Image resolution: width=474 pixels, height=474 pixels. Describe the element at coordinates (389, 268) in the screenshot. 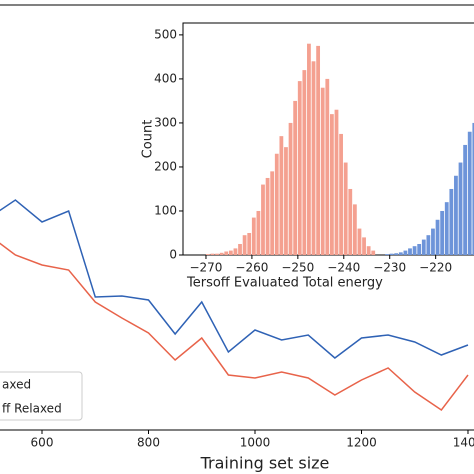

I see `x-tick-label: −230` at that location.